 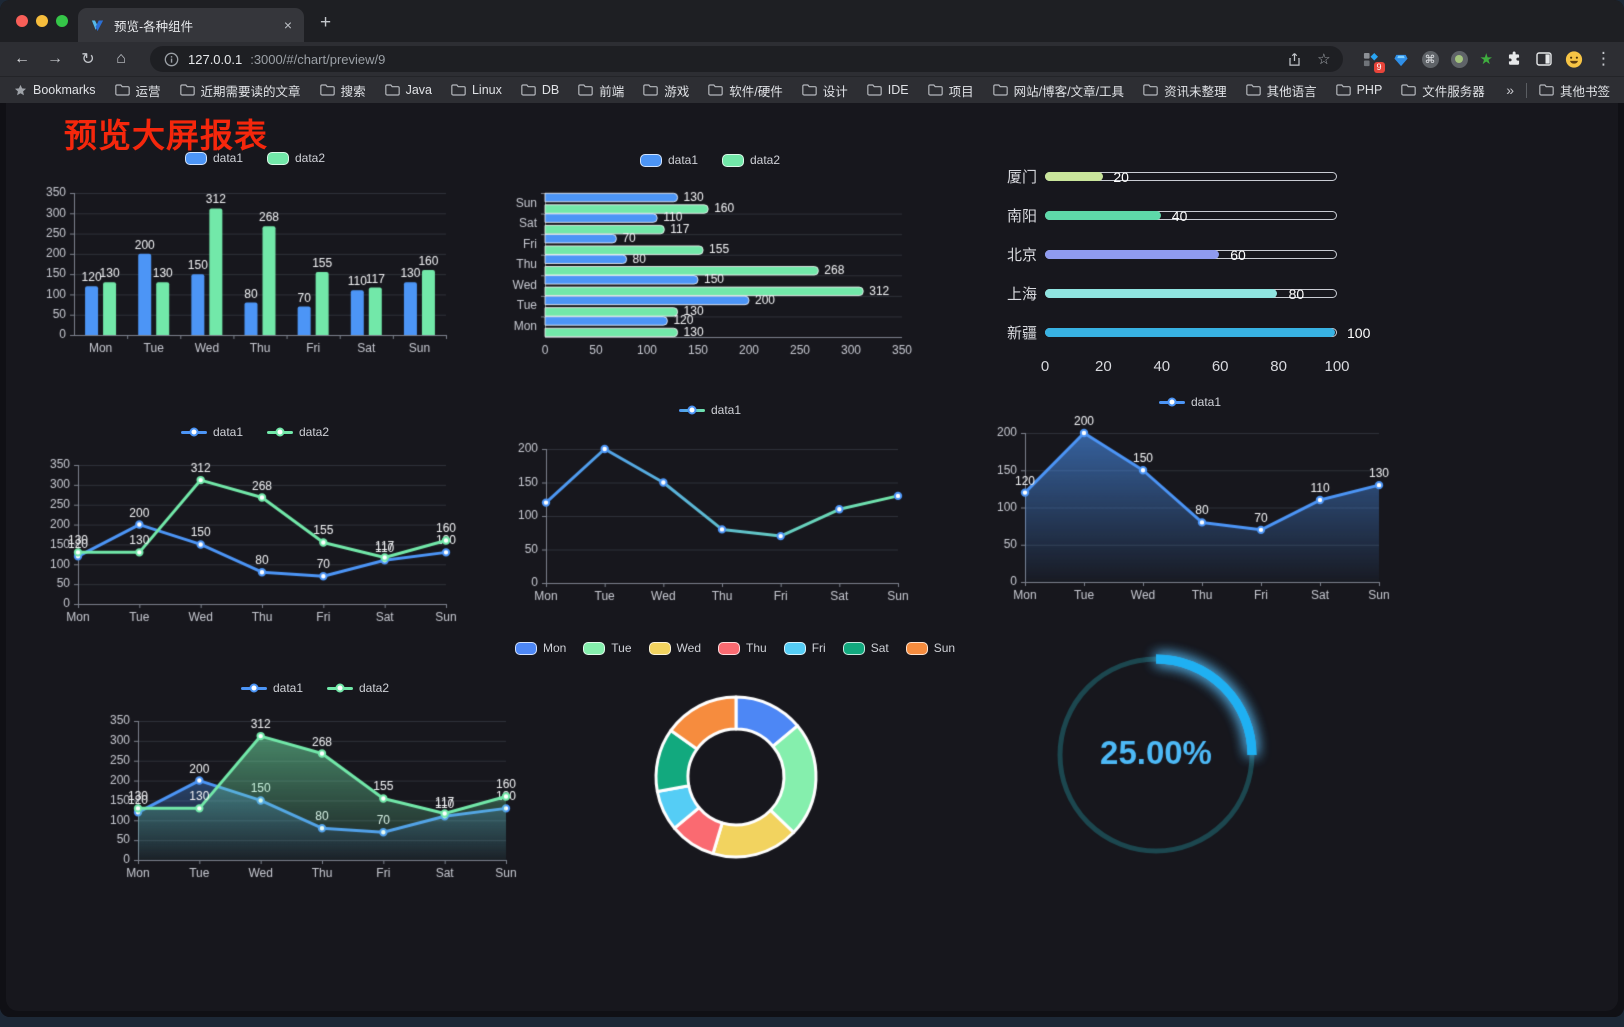 What do you see at coordinates (171, 59) in the screenshot?
I see `site-info-icon` at bounding box center [171, 59].